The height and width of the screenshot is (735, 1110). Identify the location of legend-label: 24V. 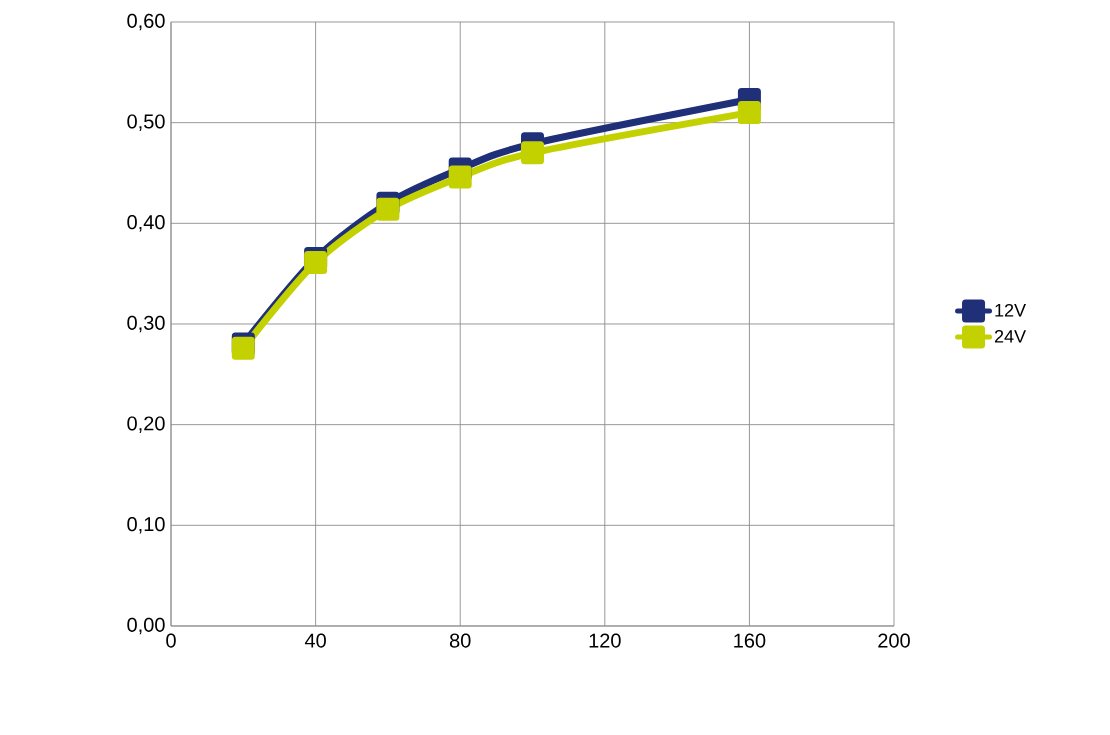
(1010, 336).